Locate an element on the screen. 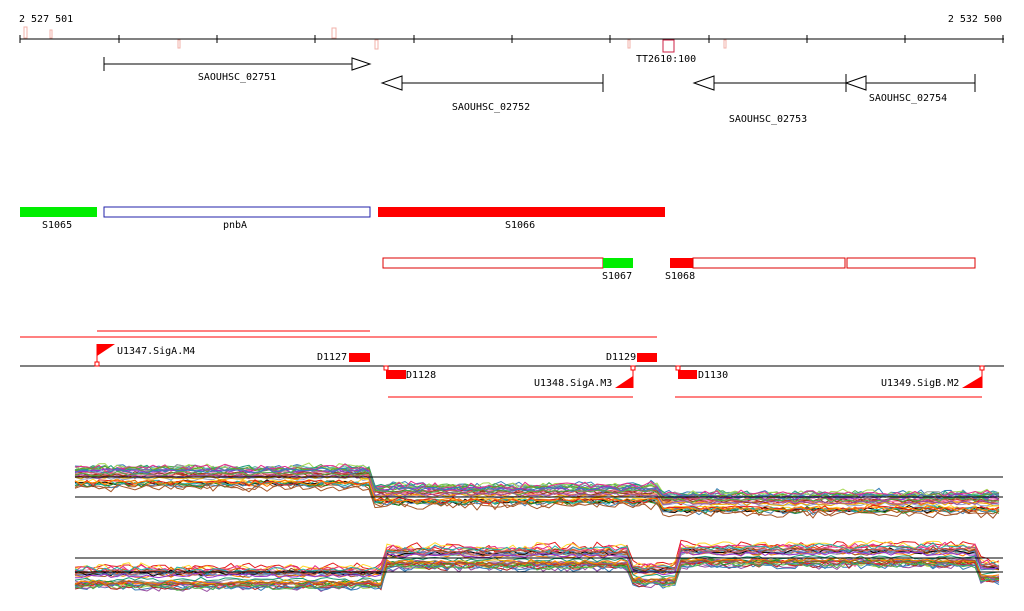 This screenshot has width=1024, height=611. downshift-label-d1127: D1127 is located at coordinates (332, 357).